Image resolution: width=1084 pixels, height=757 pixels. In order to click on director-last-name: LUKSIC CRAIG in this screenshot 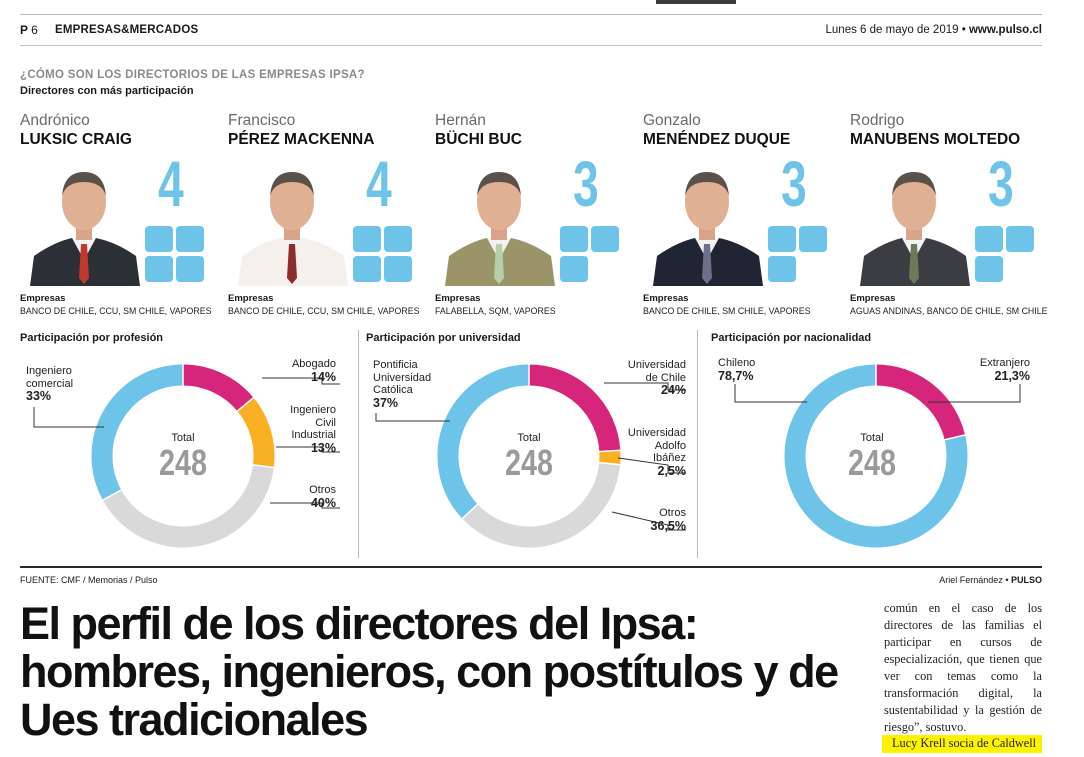, I will do `click(76, 139)`.